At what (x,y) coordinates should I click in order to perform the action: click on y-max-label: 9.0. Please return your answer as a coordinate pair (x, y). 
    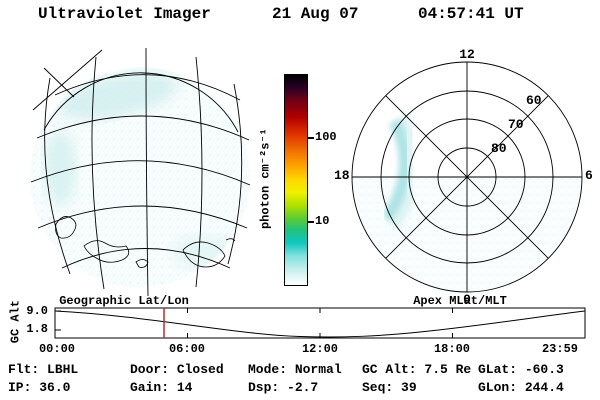
    Looking at the image, I should click on (37, 311).